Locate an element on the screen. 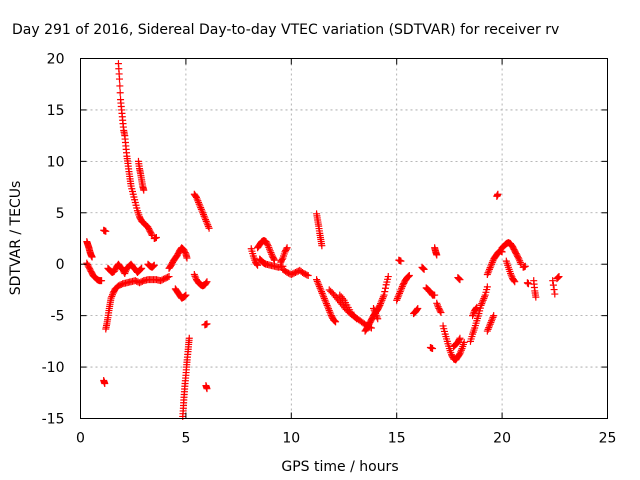 This screenshot has height=480, width=640. x-tick-label: 10 is located at coordinates (291, 439).